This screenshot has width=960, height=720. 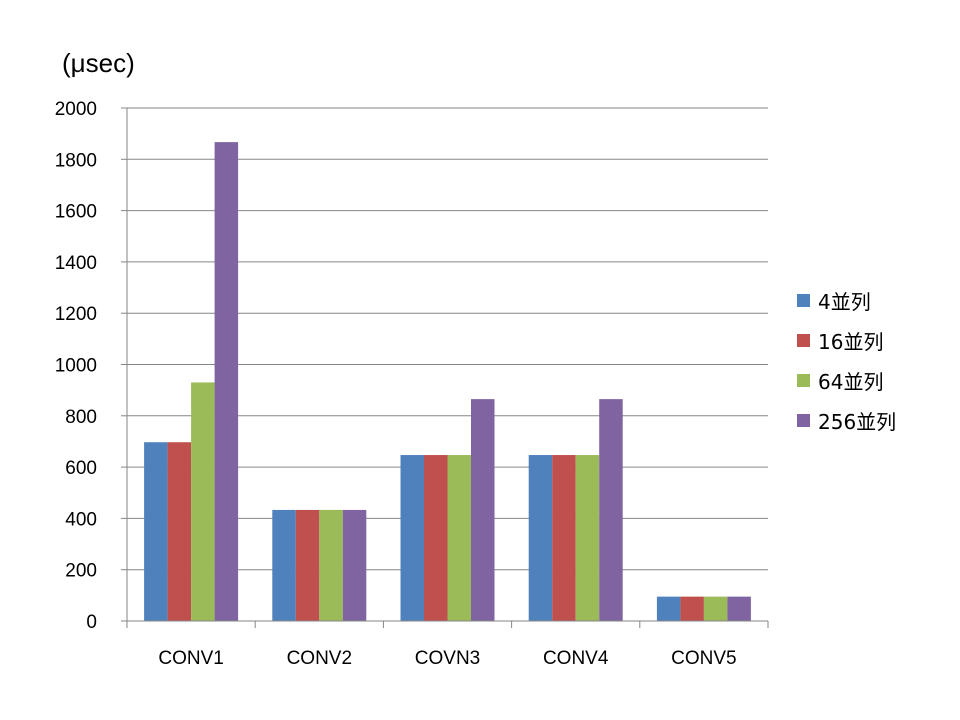 I want to click on y-tick-label: 200, so click(x=81, y=571).